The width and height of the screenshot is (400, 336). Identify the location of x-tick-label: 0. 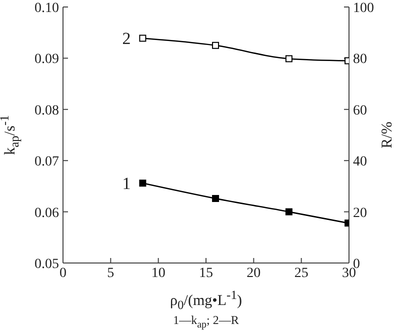
(63, 273).